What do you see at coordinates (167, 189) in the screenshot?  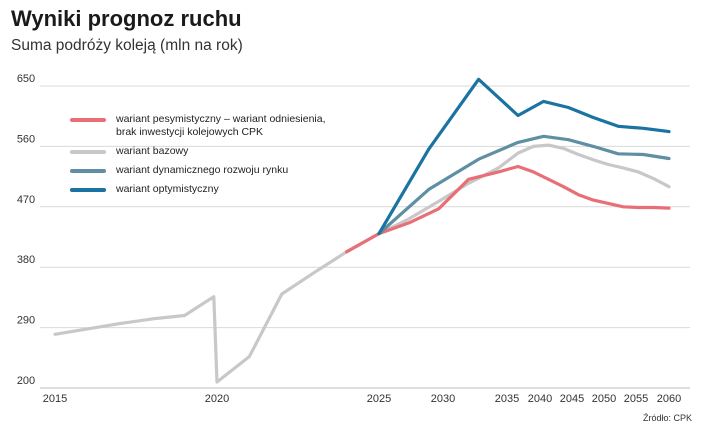 I see `legend-label: wariant optymistyczny` at bounding box center [167, 189].